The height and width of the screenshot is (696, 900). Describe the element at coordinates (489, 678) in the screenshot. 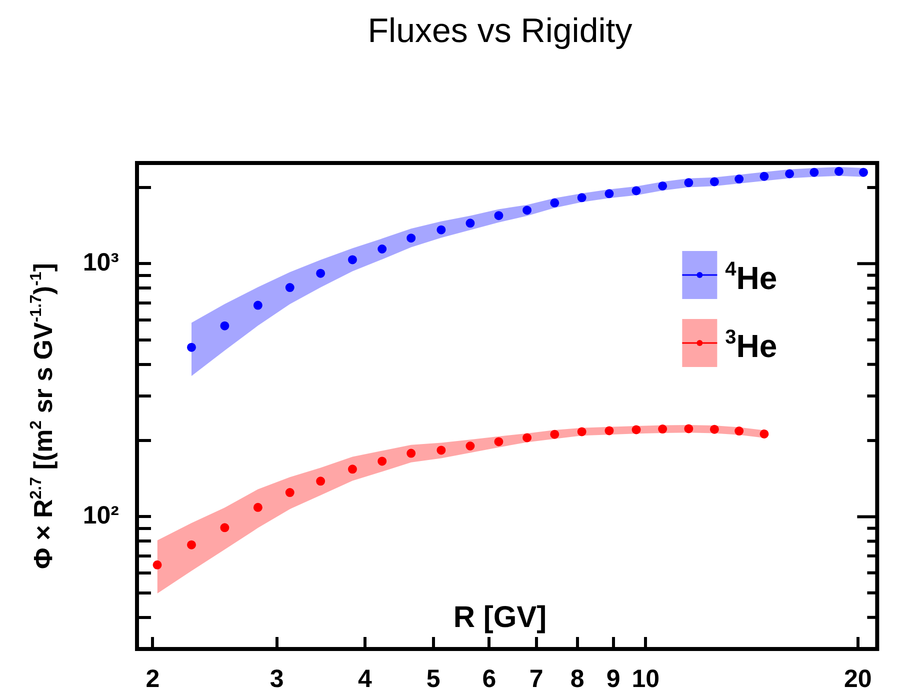

I see `x-tick-label: 6` at that location.